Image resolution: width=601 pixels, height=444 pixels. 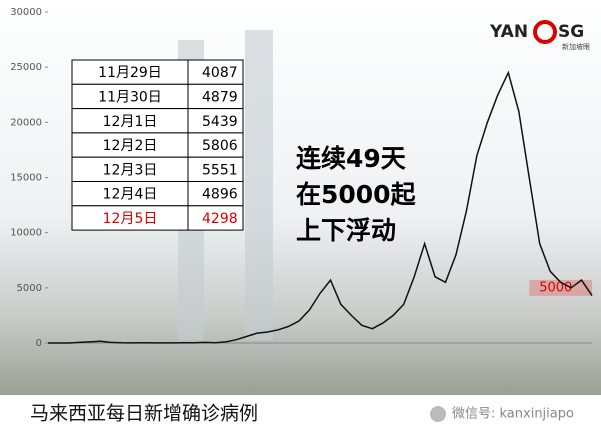 I want to click on caption-bar, so click(x=300, y=417).